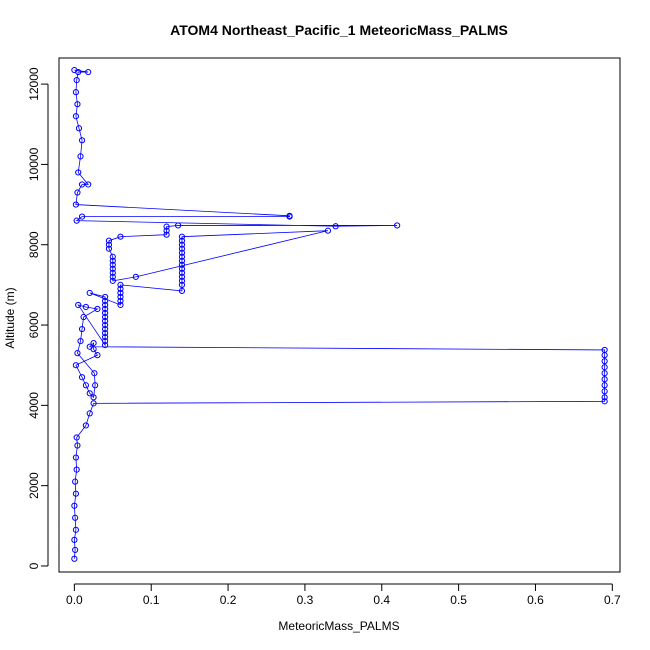  Describe the element at coordinates (34, 84) in the screenshot. I see `y-tick-label: 12000` at that location.